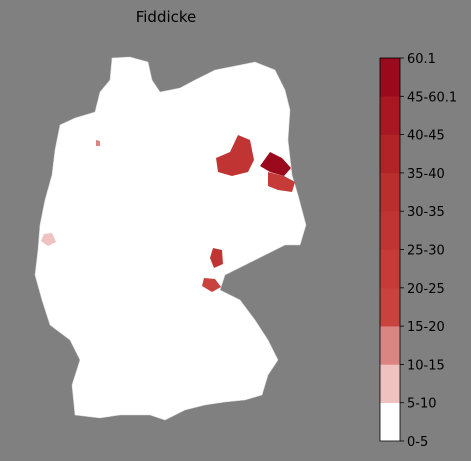  I want to click on colorbar-tick-label: 5-10, so click(422, 404).